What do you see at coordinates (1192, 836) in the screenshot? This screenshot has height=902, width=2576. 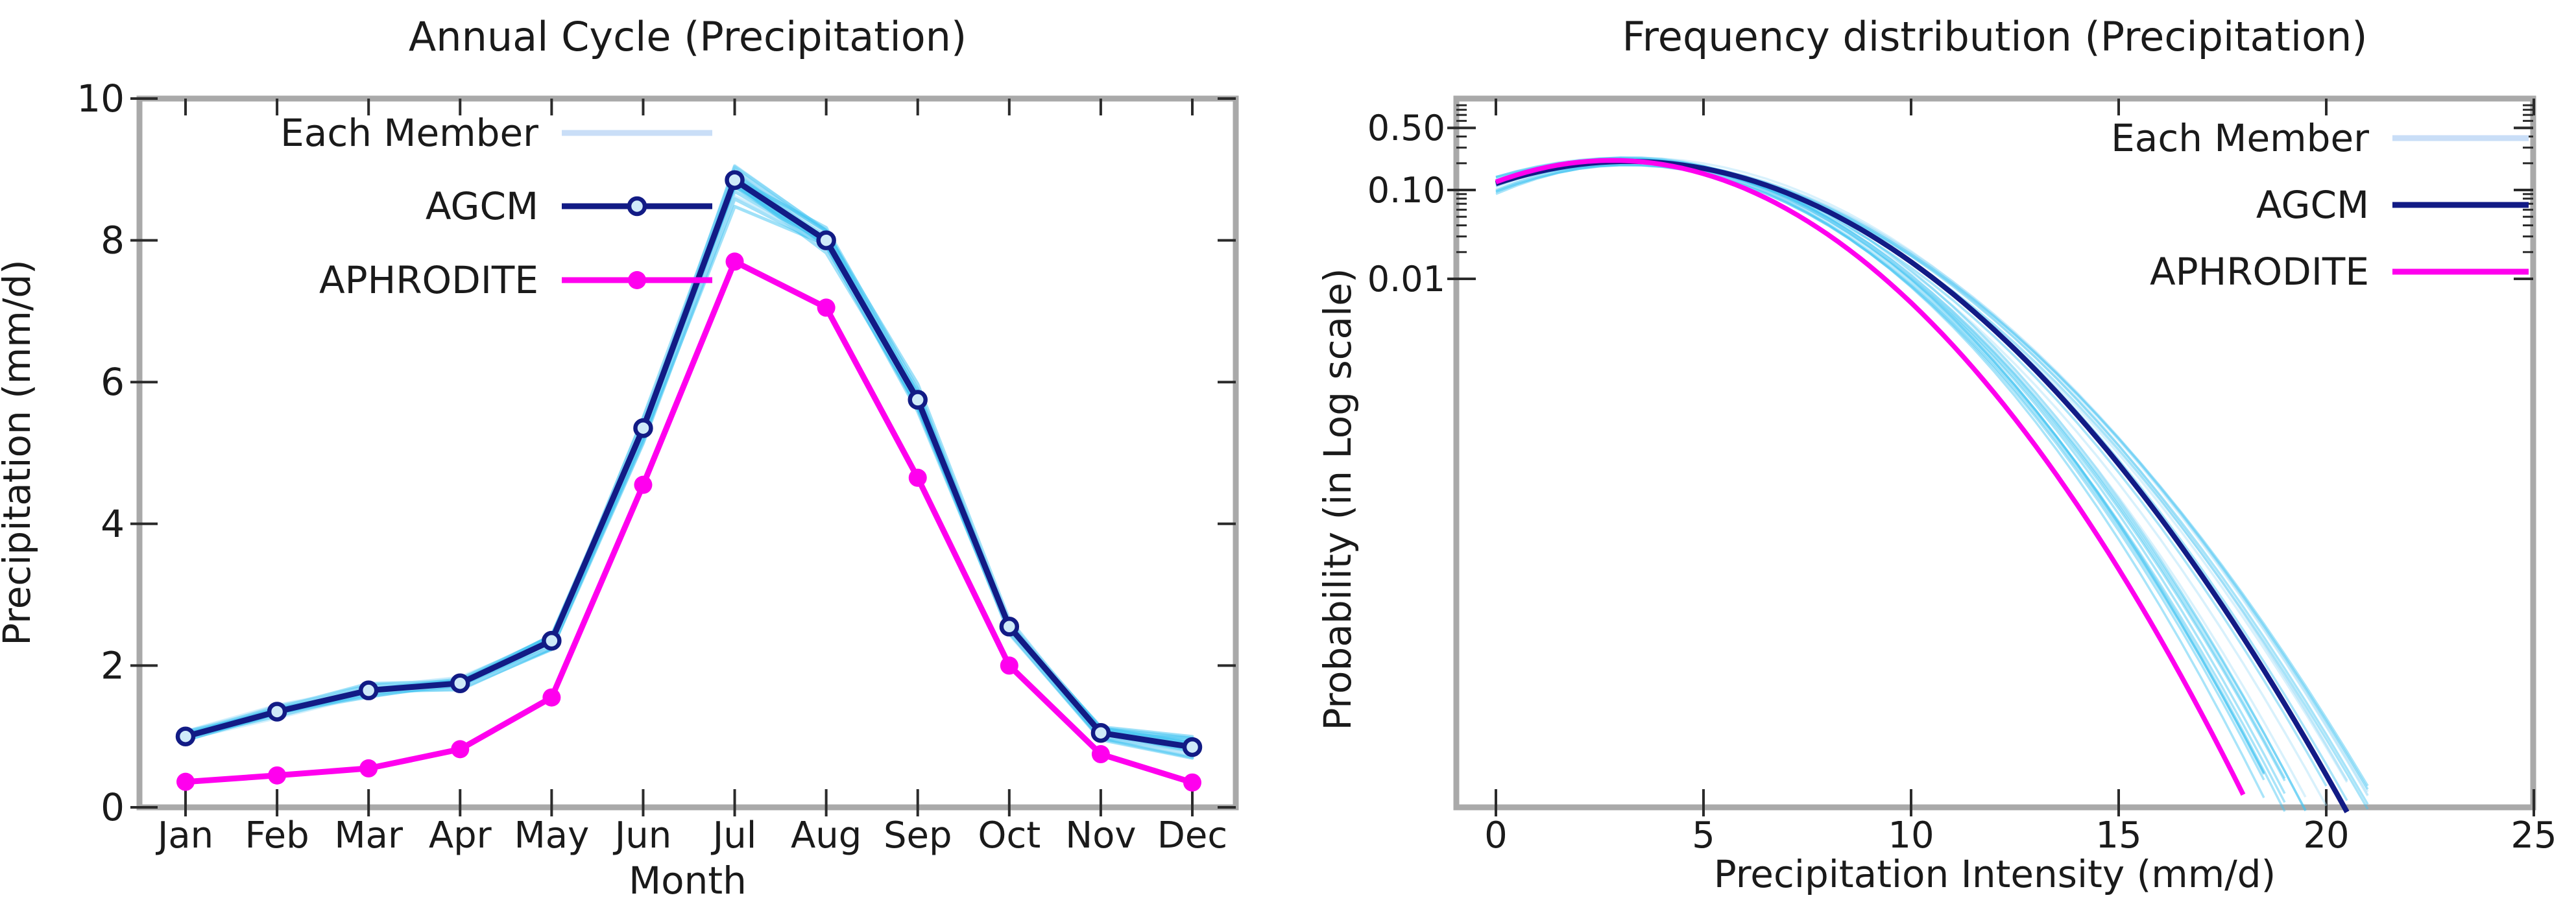 I see `x-tick-label: Dec` at bounding box center [1192, 836].